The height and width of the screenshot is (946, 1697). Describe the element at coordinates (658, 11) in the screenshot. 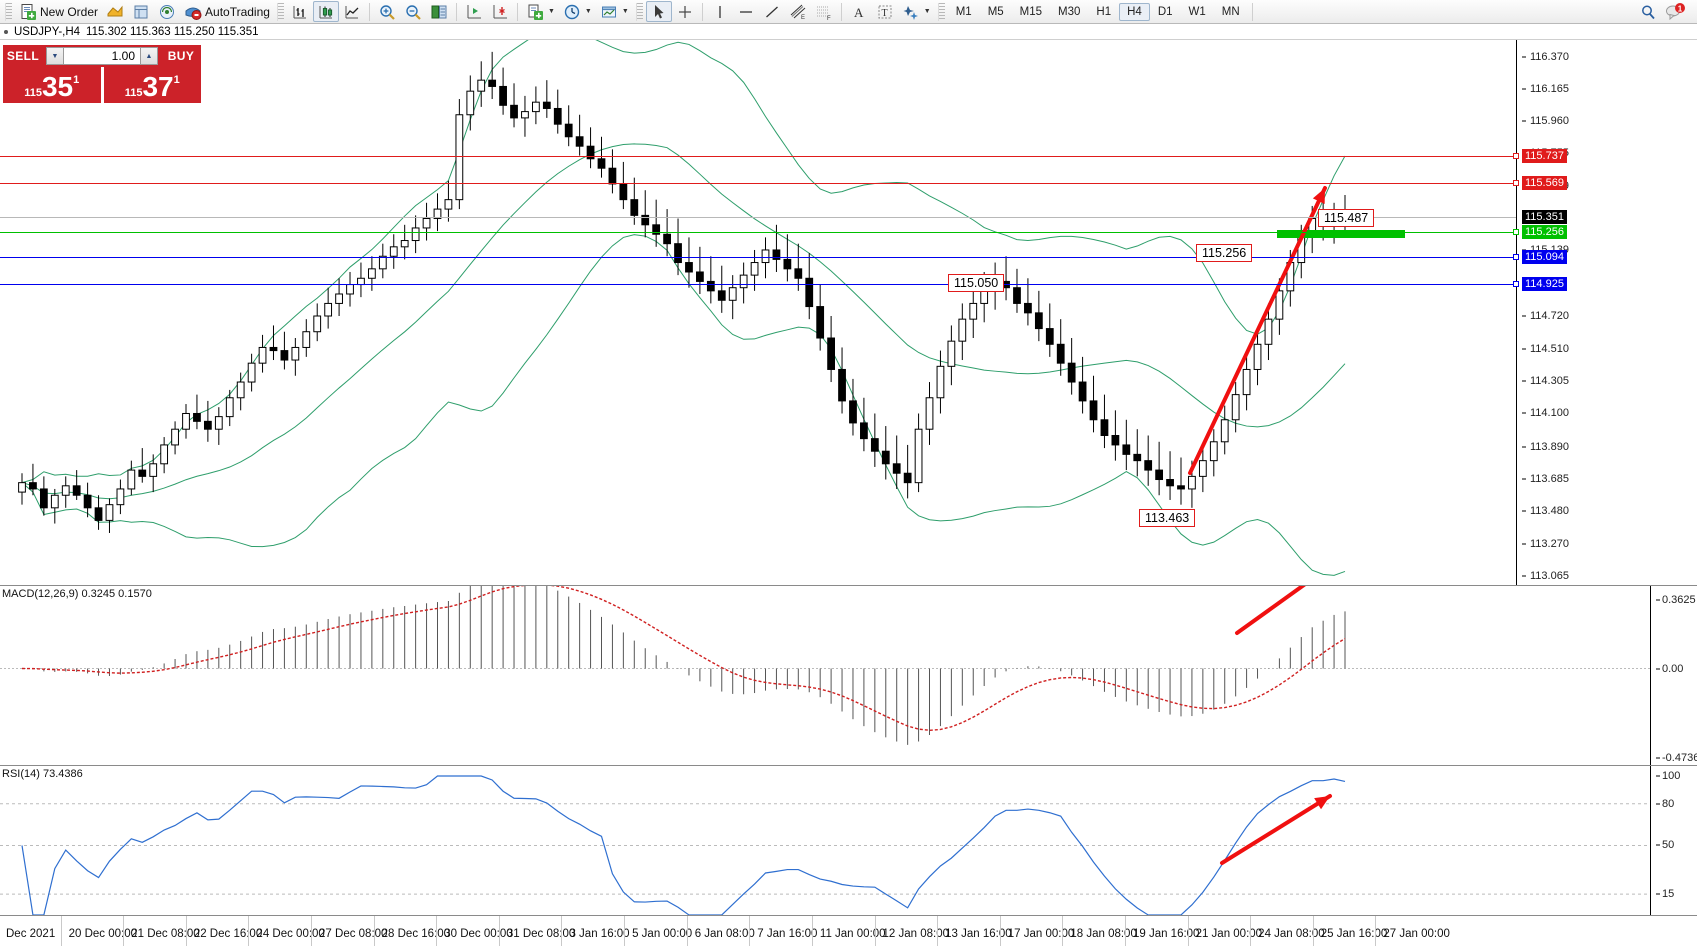

I see `cursor-button` at that location.